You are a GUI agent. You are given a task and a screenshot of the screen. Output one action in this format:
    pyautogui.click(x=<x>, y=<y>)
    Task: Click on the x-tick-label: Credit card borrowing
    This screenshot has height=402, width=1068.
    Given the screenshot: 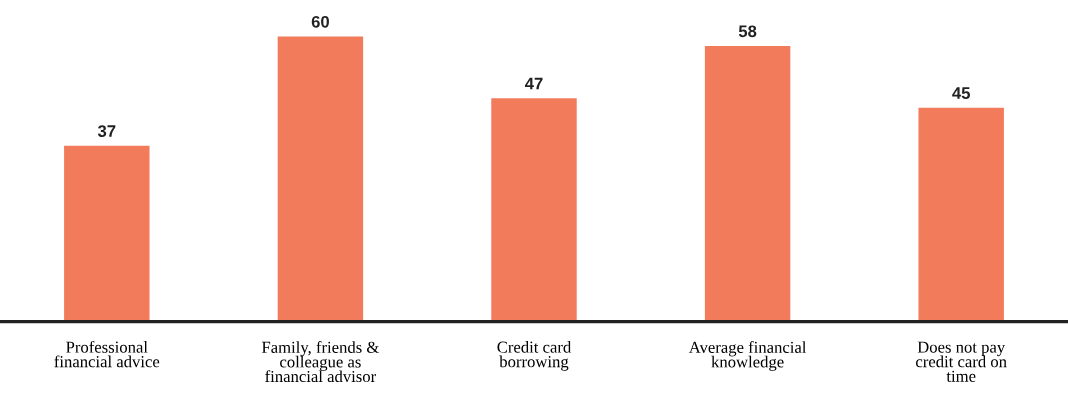 What is the action you would take?
    pyautogui.click(x=534, y=356)
    